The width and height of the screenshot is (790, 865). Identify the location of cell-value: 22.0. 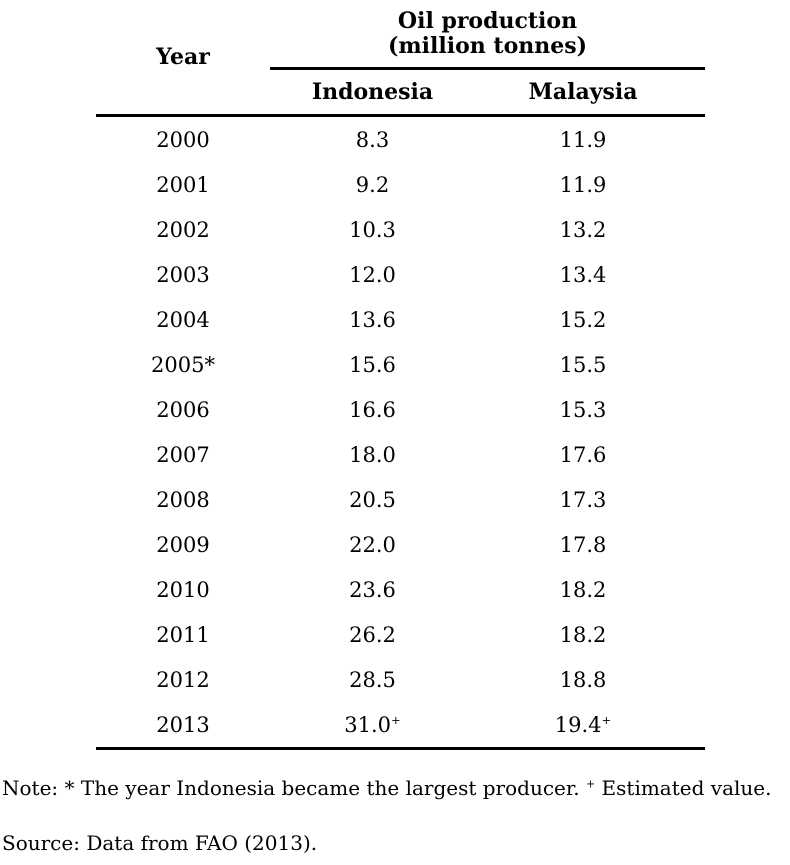
(372, 544).